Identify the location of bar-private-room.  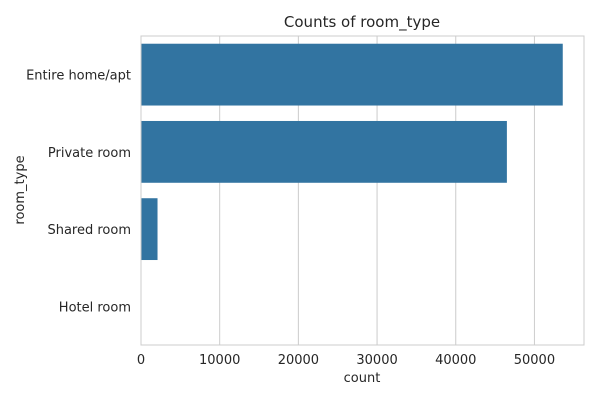
(324, 151).